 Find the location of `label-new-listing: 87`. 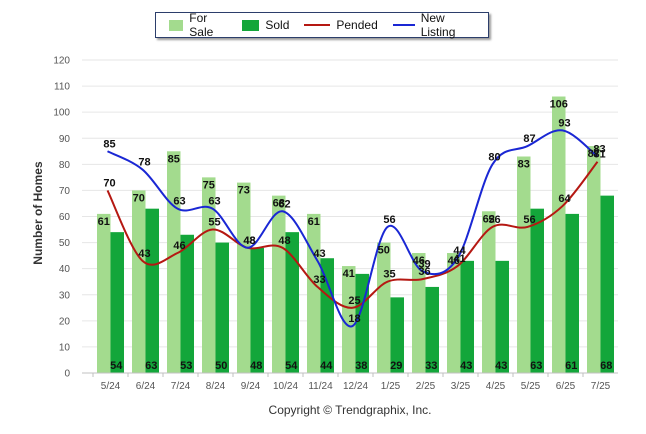

label-new-listing: 87 is located at coordinates (529, 139).